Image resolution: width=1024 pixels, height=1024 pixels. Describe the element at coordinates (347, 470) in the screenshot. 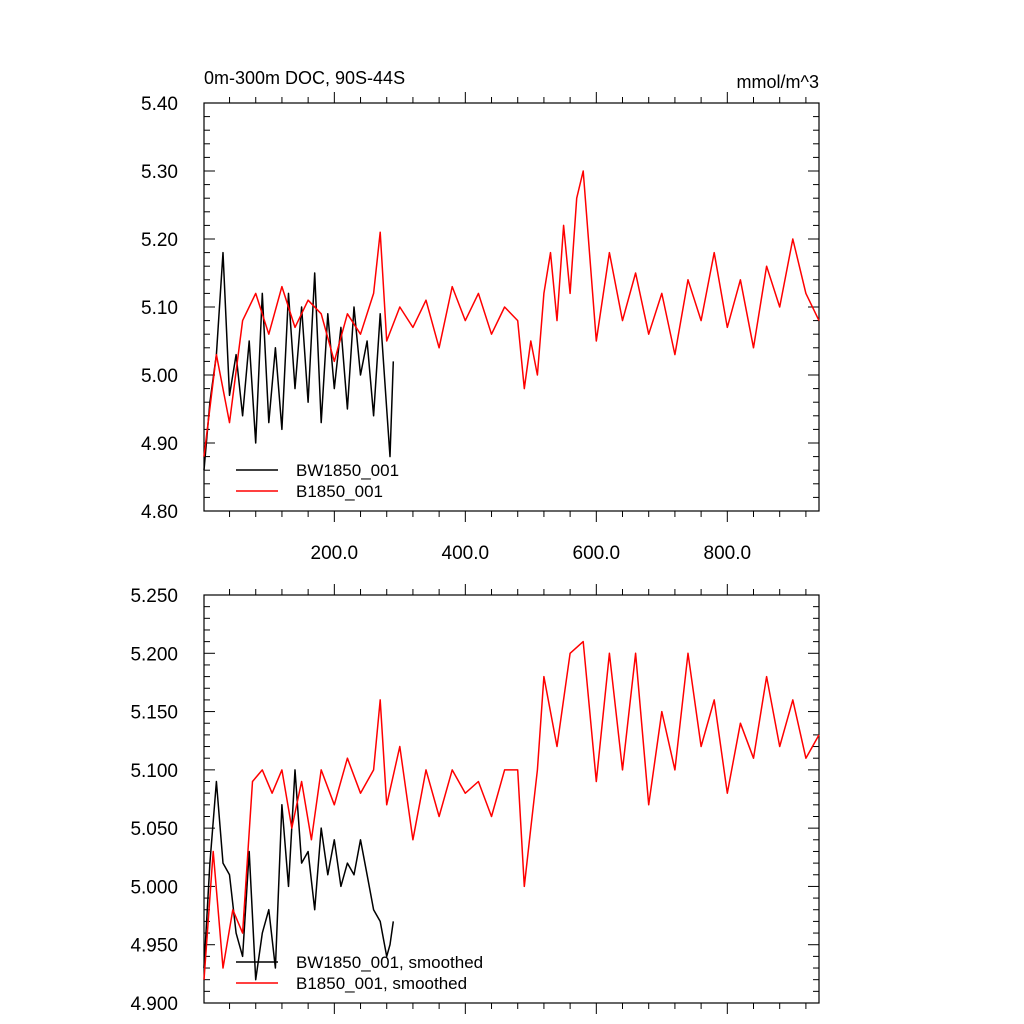

I see `legend-label-bw1850: BW1850_001` at that location.